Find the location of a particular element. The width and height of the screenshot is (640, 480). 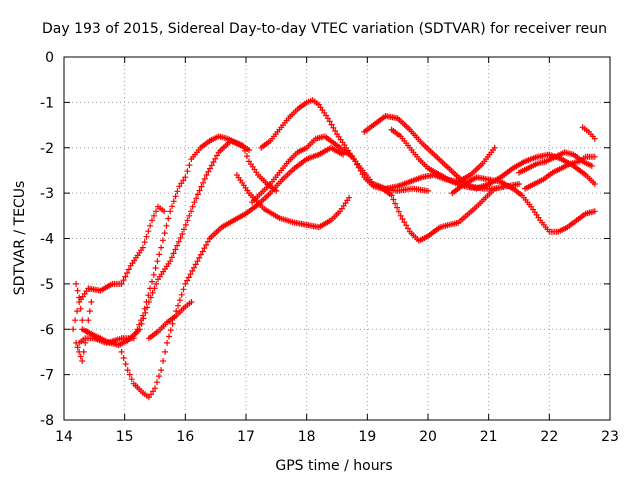

series-arc7 is located at coordinates (293, 201).